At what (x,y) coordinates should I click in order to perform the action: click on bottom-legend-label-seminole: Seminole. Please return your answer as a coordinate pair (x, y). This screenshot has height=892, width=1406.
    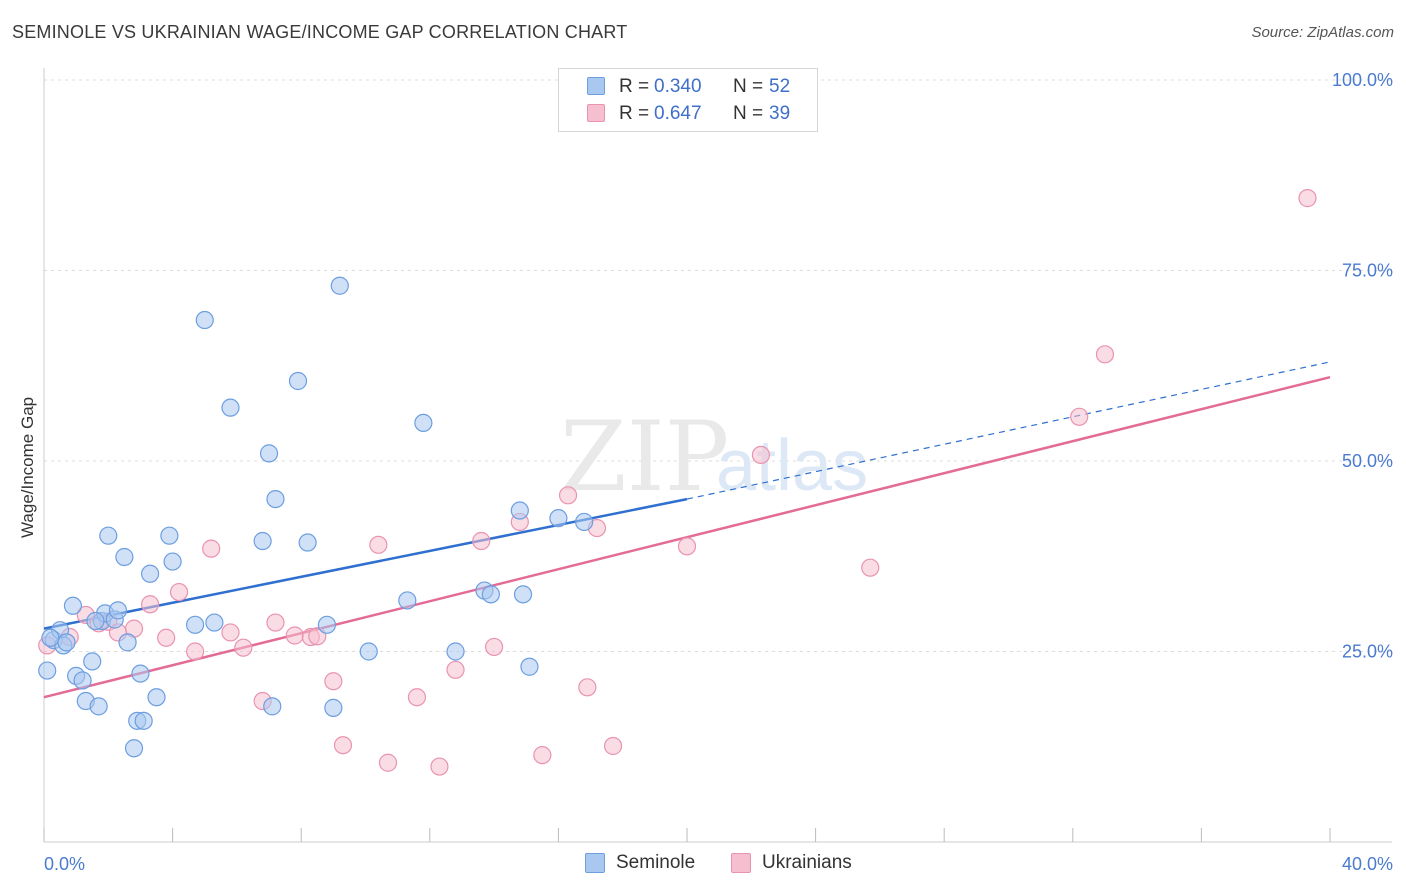
    Looking at the image, I should click on (656, 862).